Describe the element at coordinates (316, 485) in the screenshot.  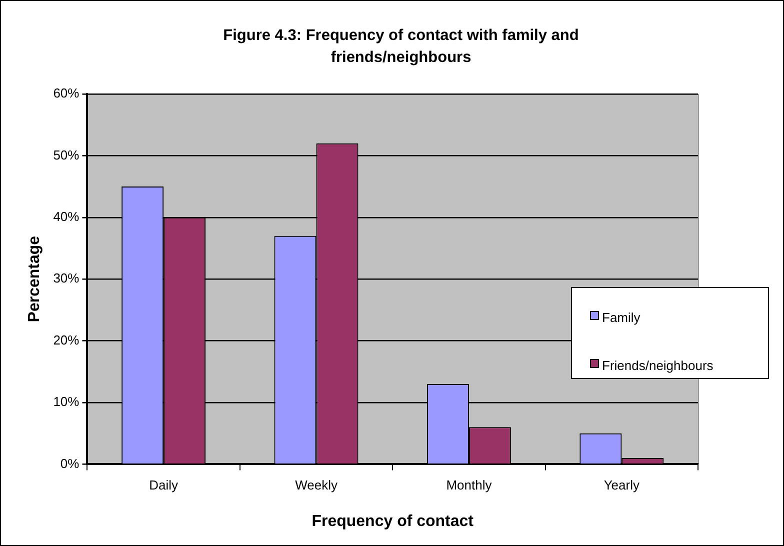
I see `x-tick-label: Weekly` at that location.